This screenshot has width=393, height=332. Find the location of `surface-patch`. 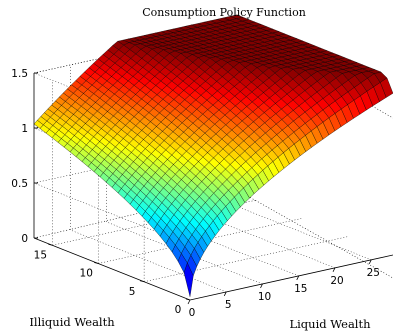

surface-patch is located at coordinates (38, 124).